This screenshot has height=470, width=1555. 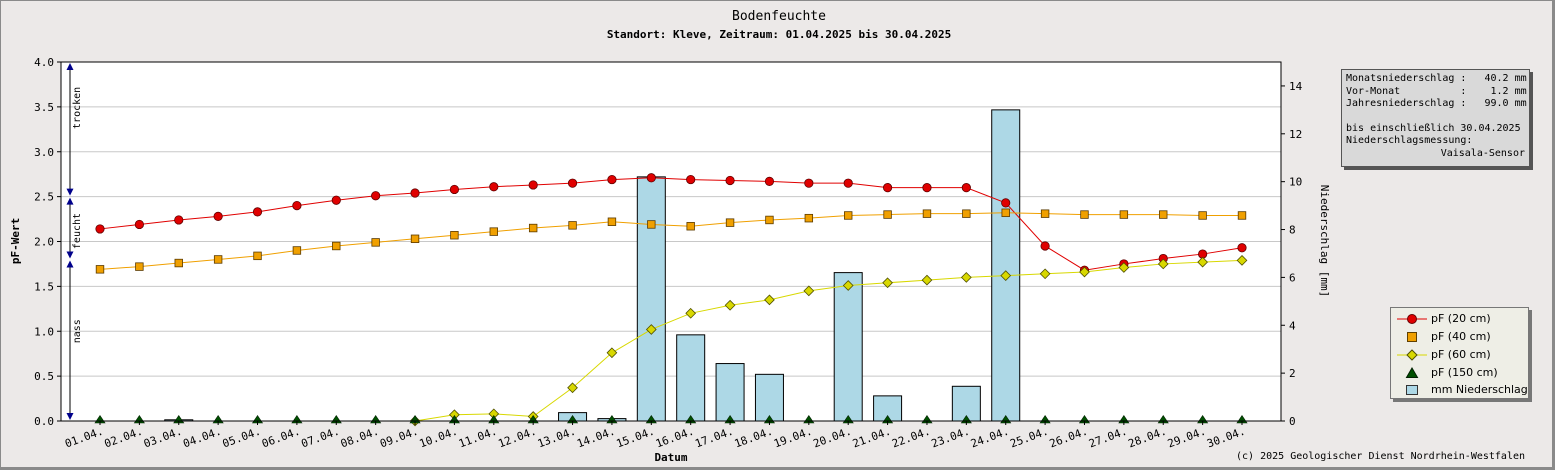 What do you see at coordinates (1108, 438) in the screenshot?
I see `x-tick-label: 27.04.` at bounding box center [1108, 438].